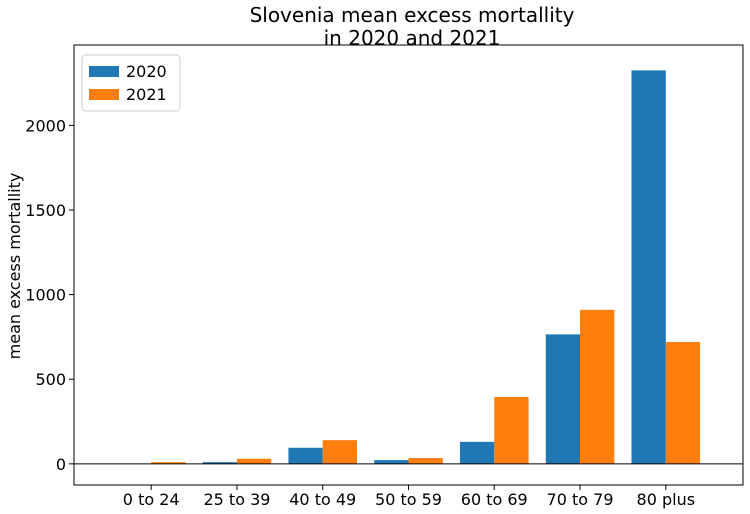  What do you see at coordinates (236, 499) in the screenshot?
I see `x-tick-label: 25 to 39` at bounding box center [236, 499].